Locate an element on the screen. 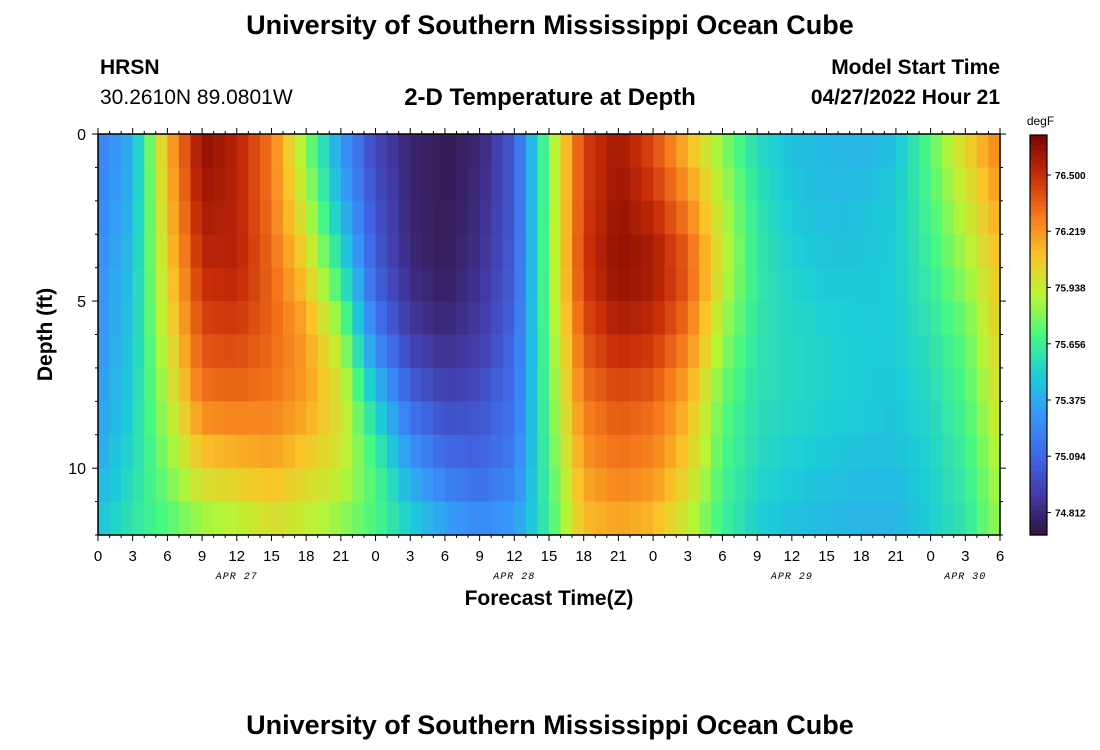 The width and height of the screenshot is (1100, 750). colorbar-frame is located at coordinates (1038, 335).